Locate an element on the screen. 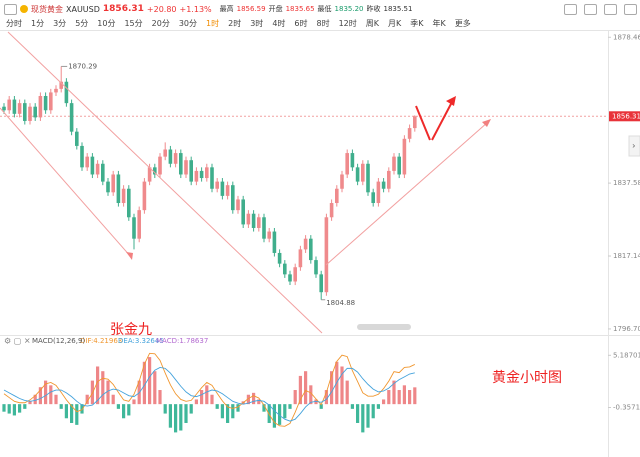  period-tab: 8时 is located at coordinates (323, 23).